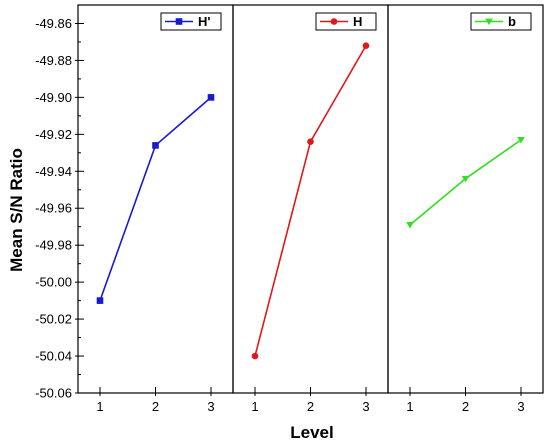  Describe the element at coordinates (311, 432) in the screenshot. I see `x-axis-title: Level` at that location.